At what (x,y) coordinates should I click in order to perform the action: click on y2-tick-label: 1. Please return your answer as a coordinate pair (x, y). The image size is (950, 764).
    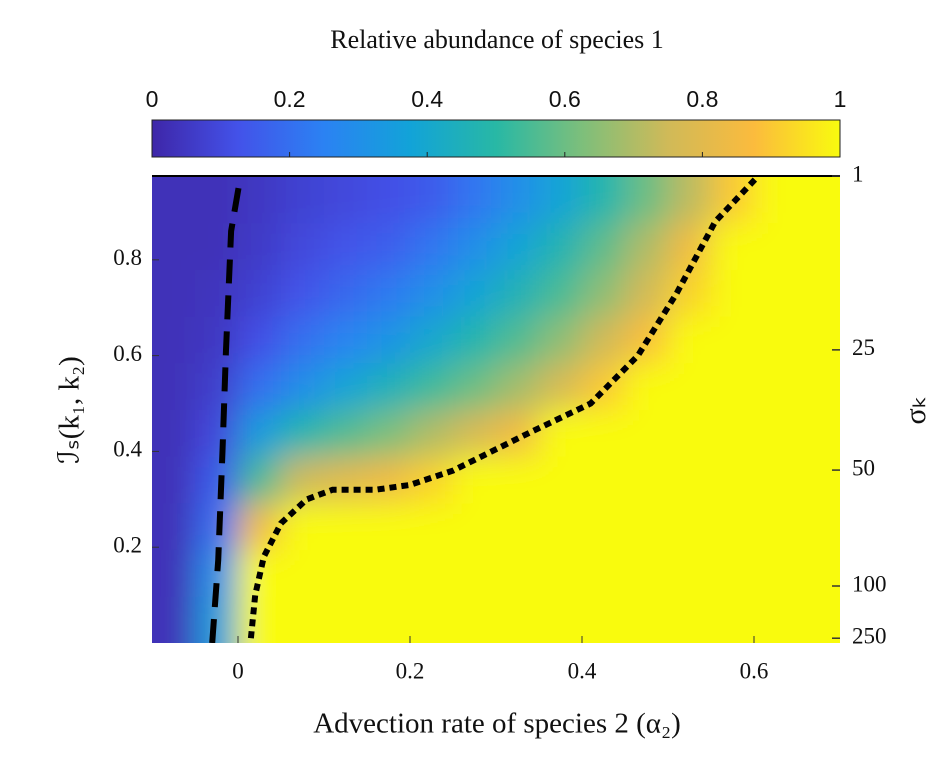
    Looking at the image, I should click on (858, 173).